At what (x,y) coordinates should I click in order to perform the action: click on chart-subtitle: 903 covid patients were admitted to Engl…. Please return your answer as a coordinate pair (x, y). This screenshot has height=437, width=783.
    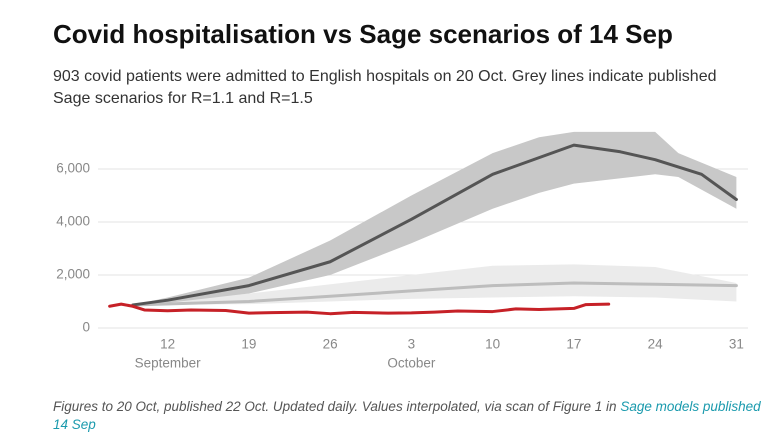
    Looking at the image, I should click on (385, 87).